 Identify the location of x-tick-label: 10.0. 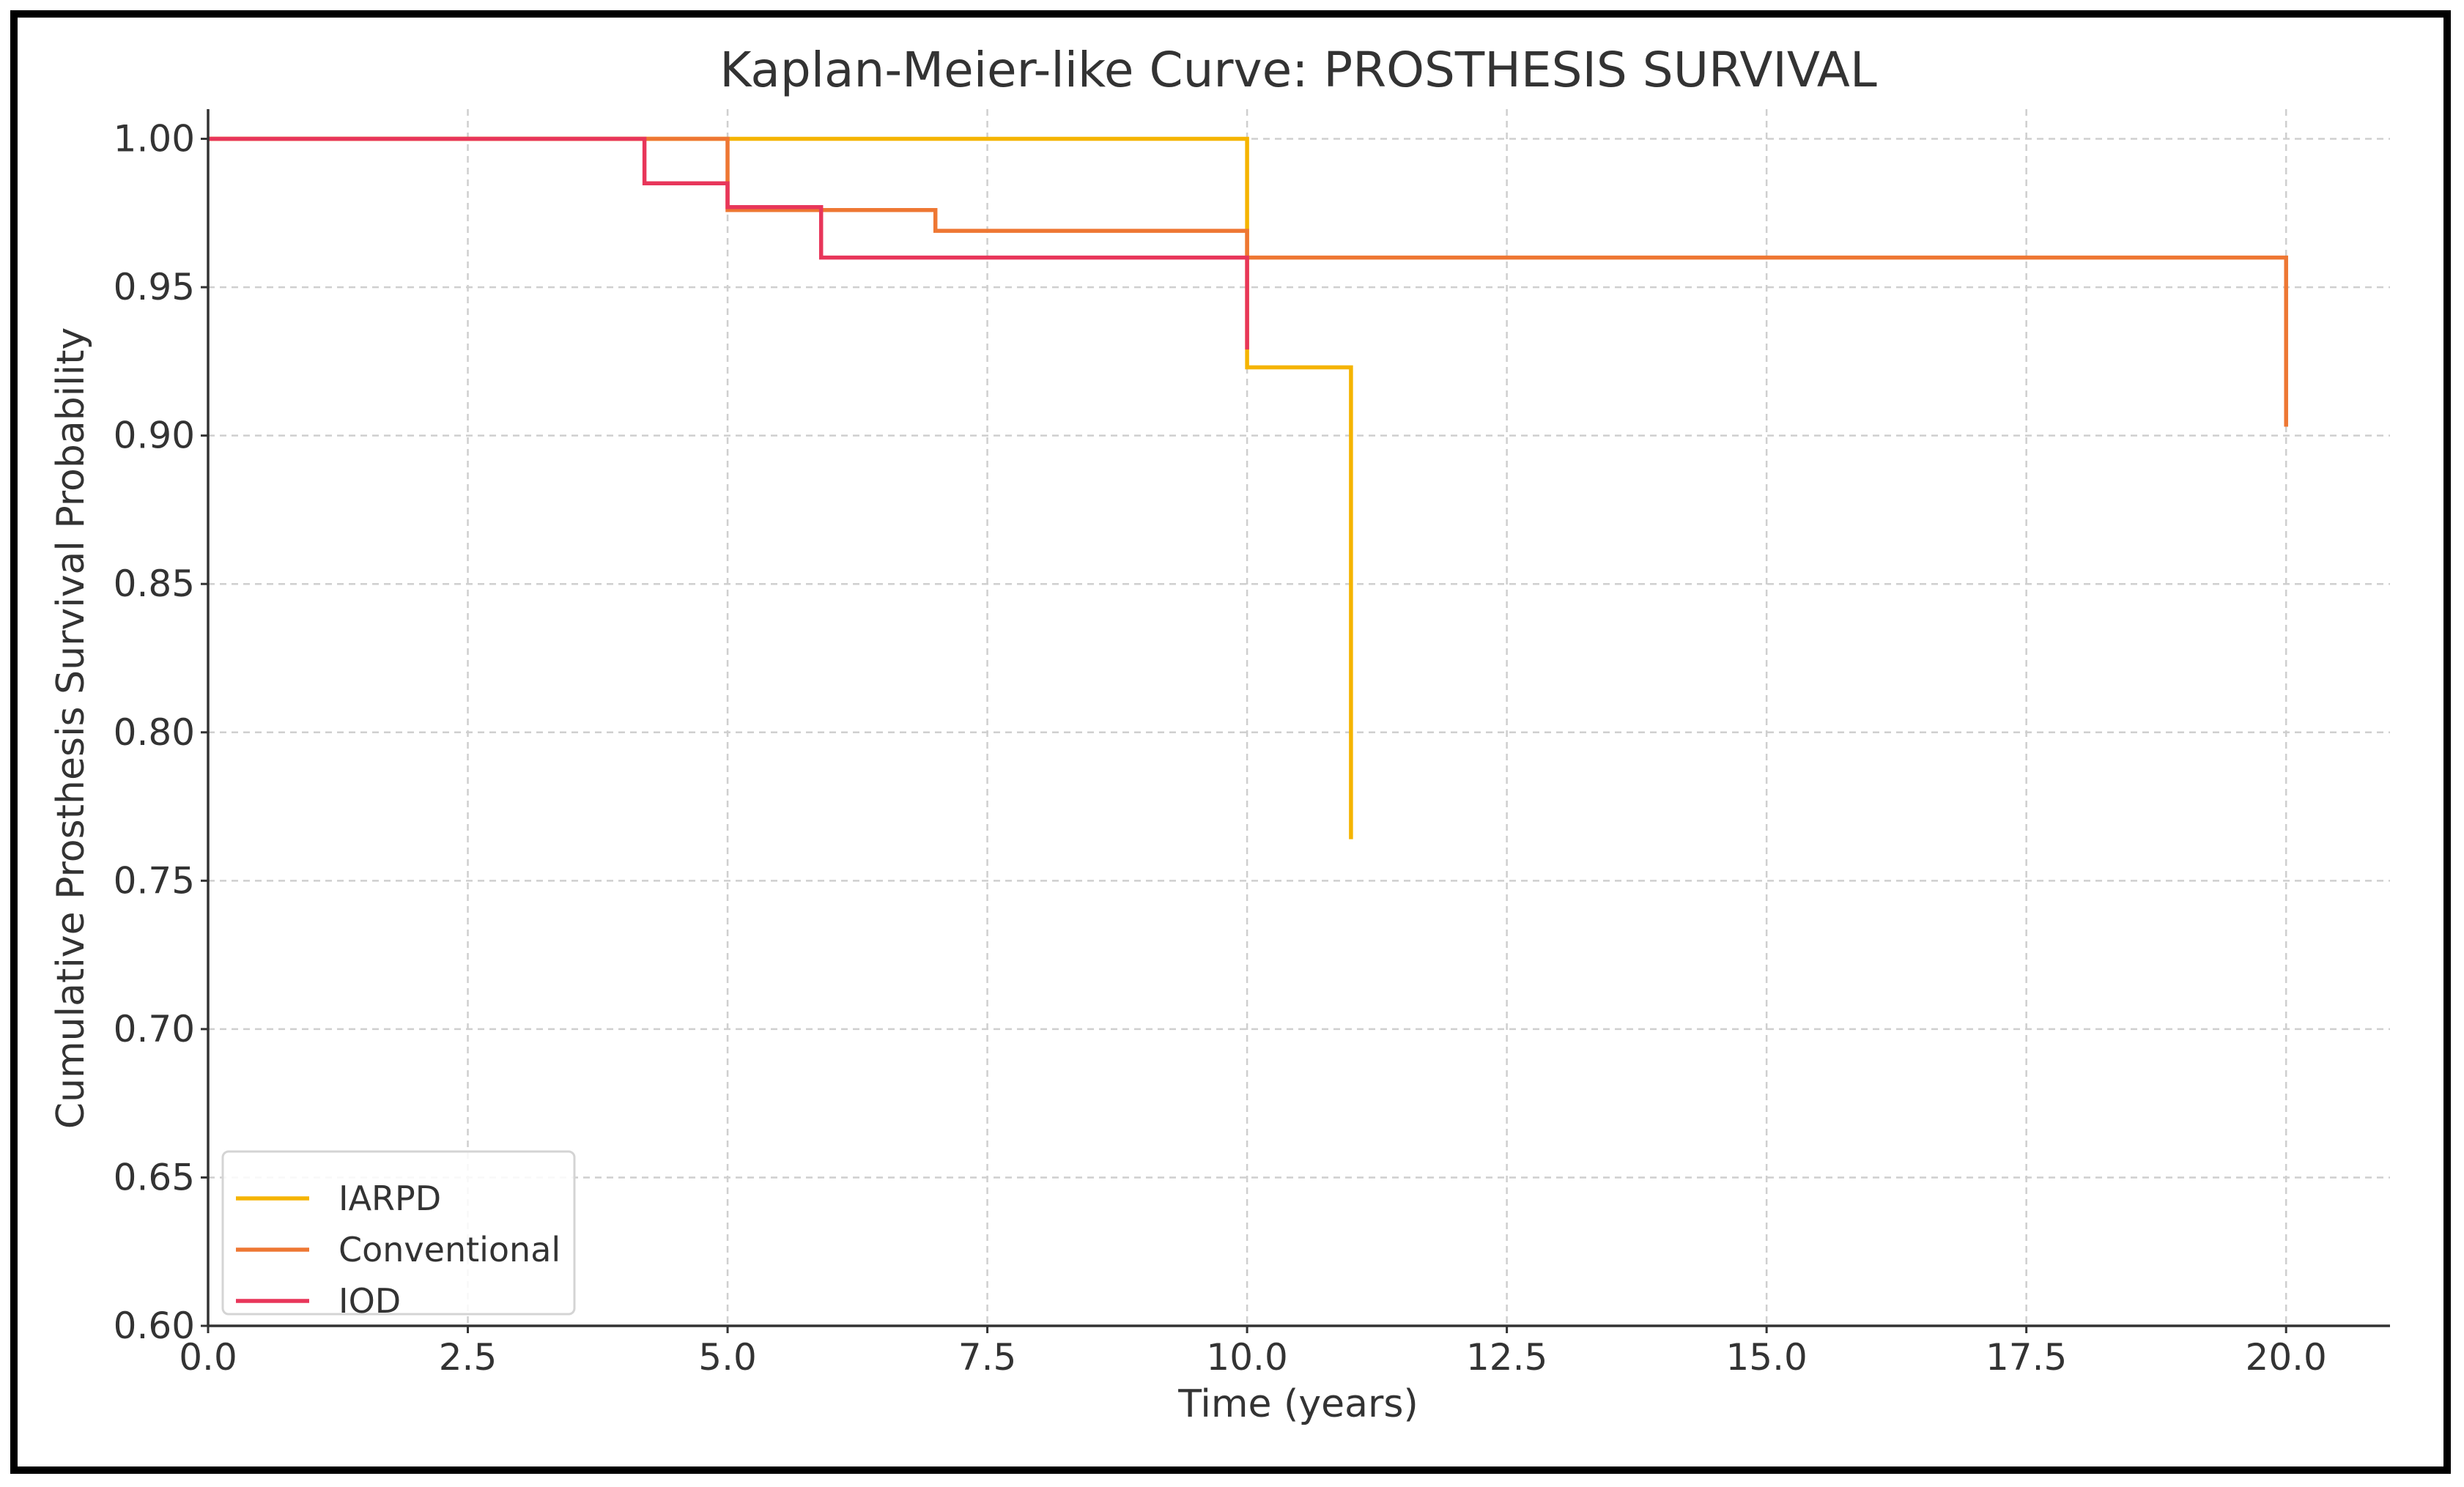
(1246, 1357).